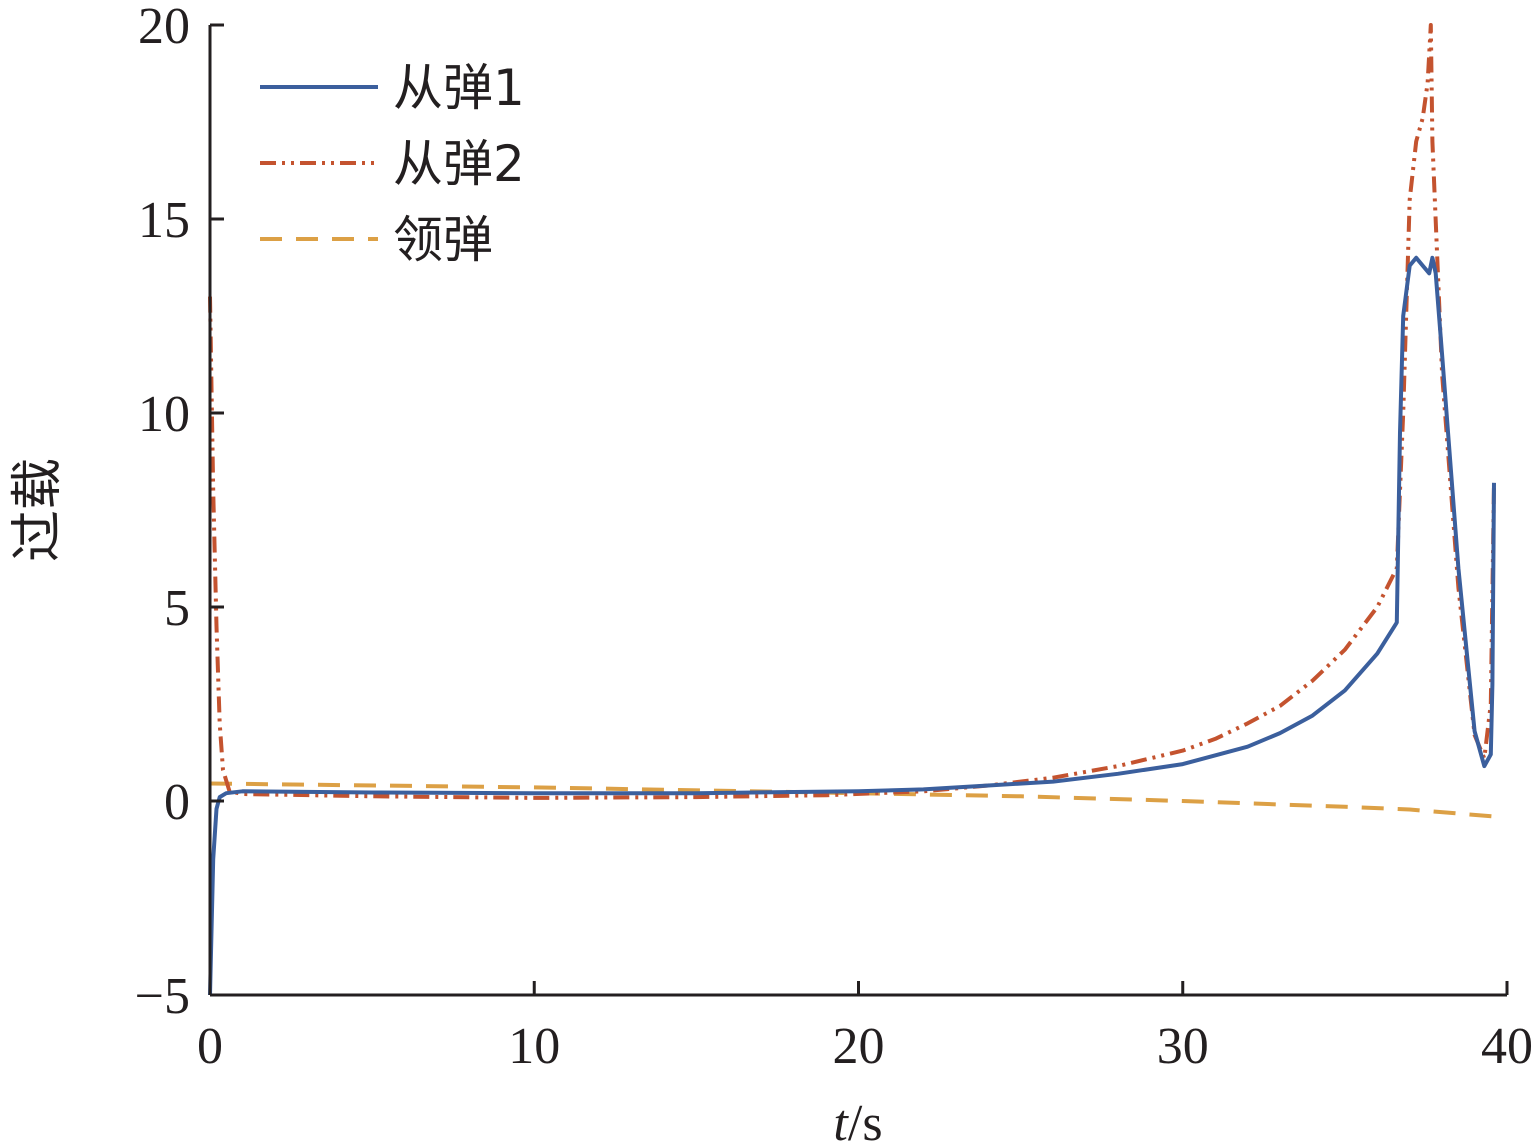  What do you see at coordinates (164, 220) in the screenshot?
I see `y-tick-label: 15` at bounding box center [164, 220].